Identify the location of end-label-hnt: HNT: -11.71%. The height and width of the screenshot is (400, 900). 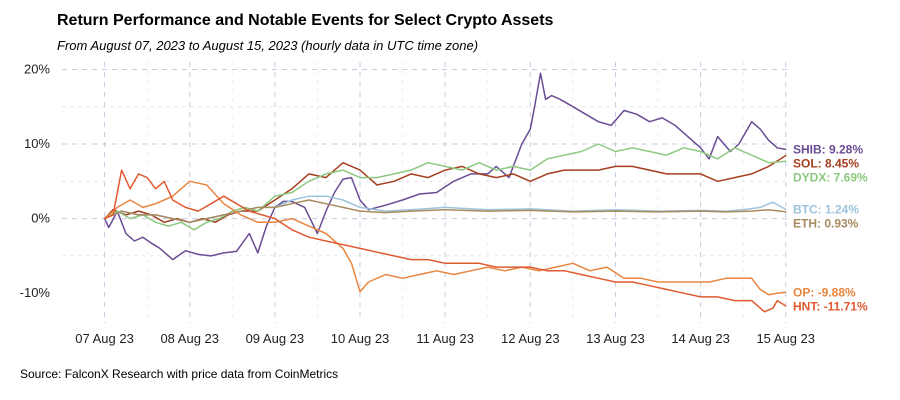
(830, 306).